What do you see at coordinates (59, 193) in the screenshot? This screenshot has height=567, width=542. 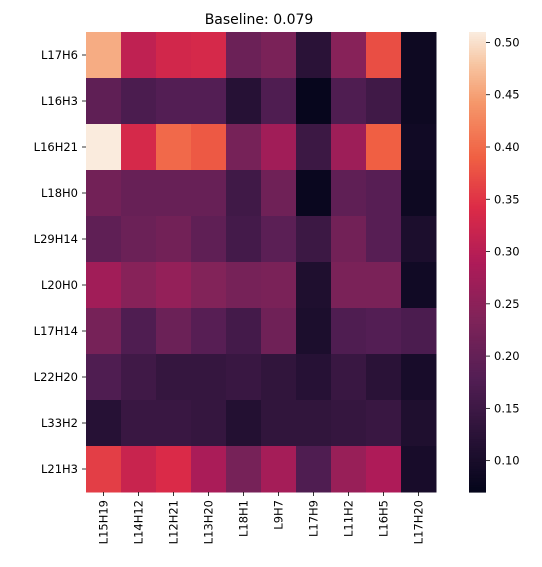 I see `y-tick-label: L18H0` at bounding box center [59, 193].